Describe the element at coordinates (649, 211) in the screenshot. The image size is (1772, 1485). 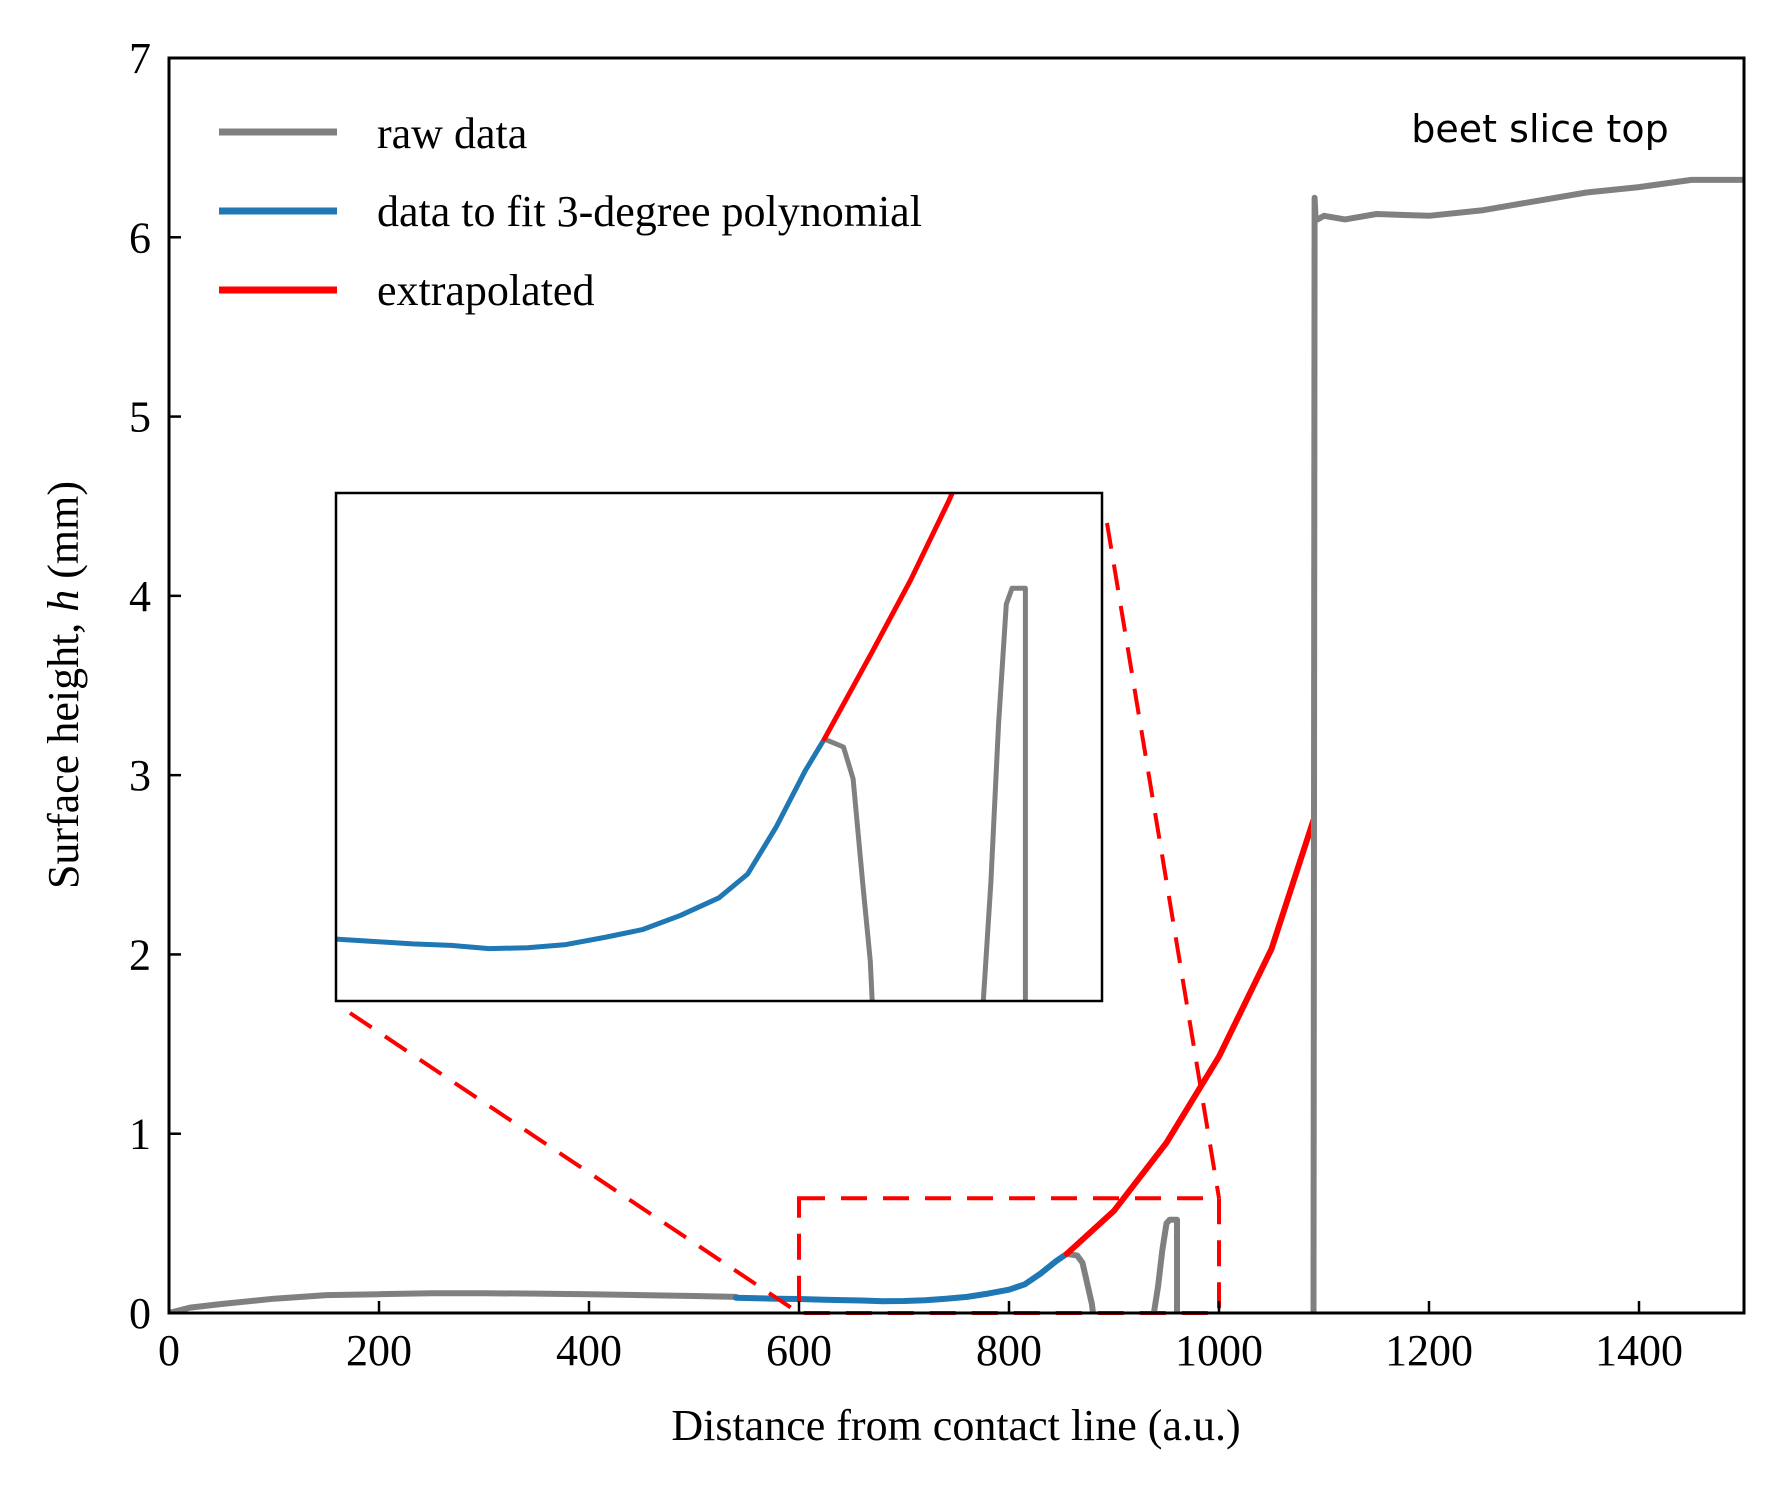
I see `legend-label-fit: data to fit 3-degree polynomial` at that location.